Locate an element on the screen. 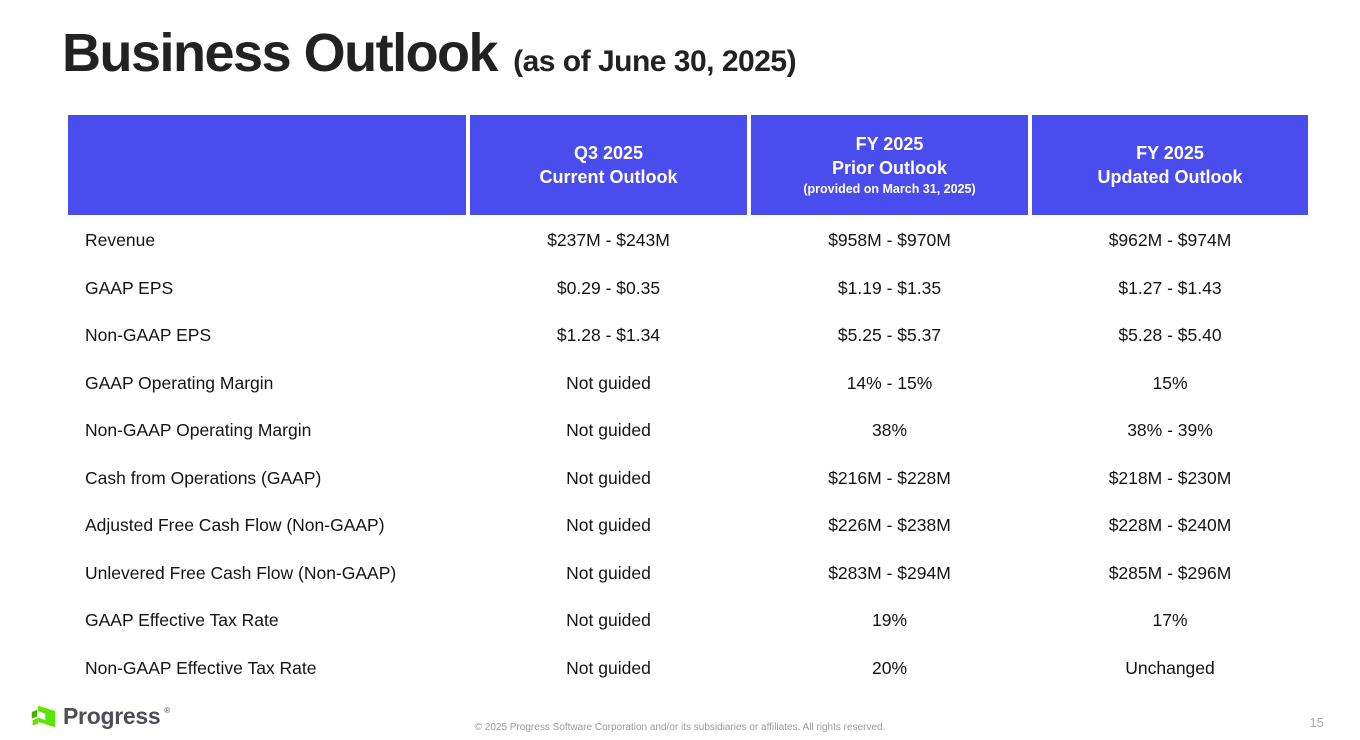 The width and height of the screenshot is (1360, 740). cell-gaap-tax-rate-q3: Not guided is located at coordinates (608, 620).